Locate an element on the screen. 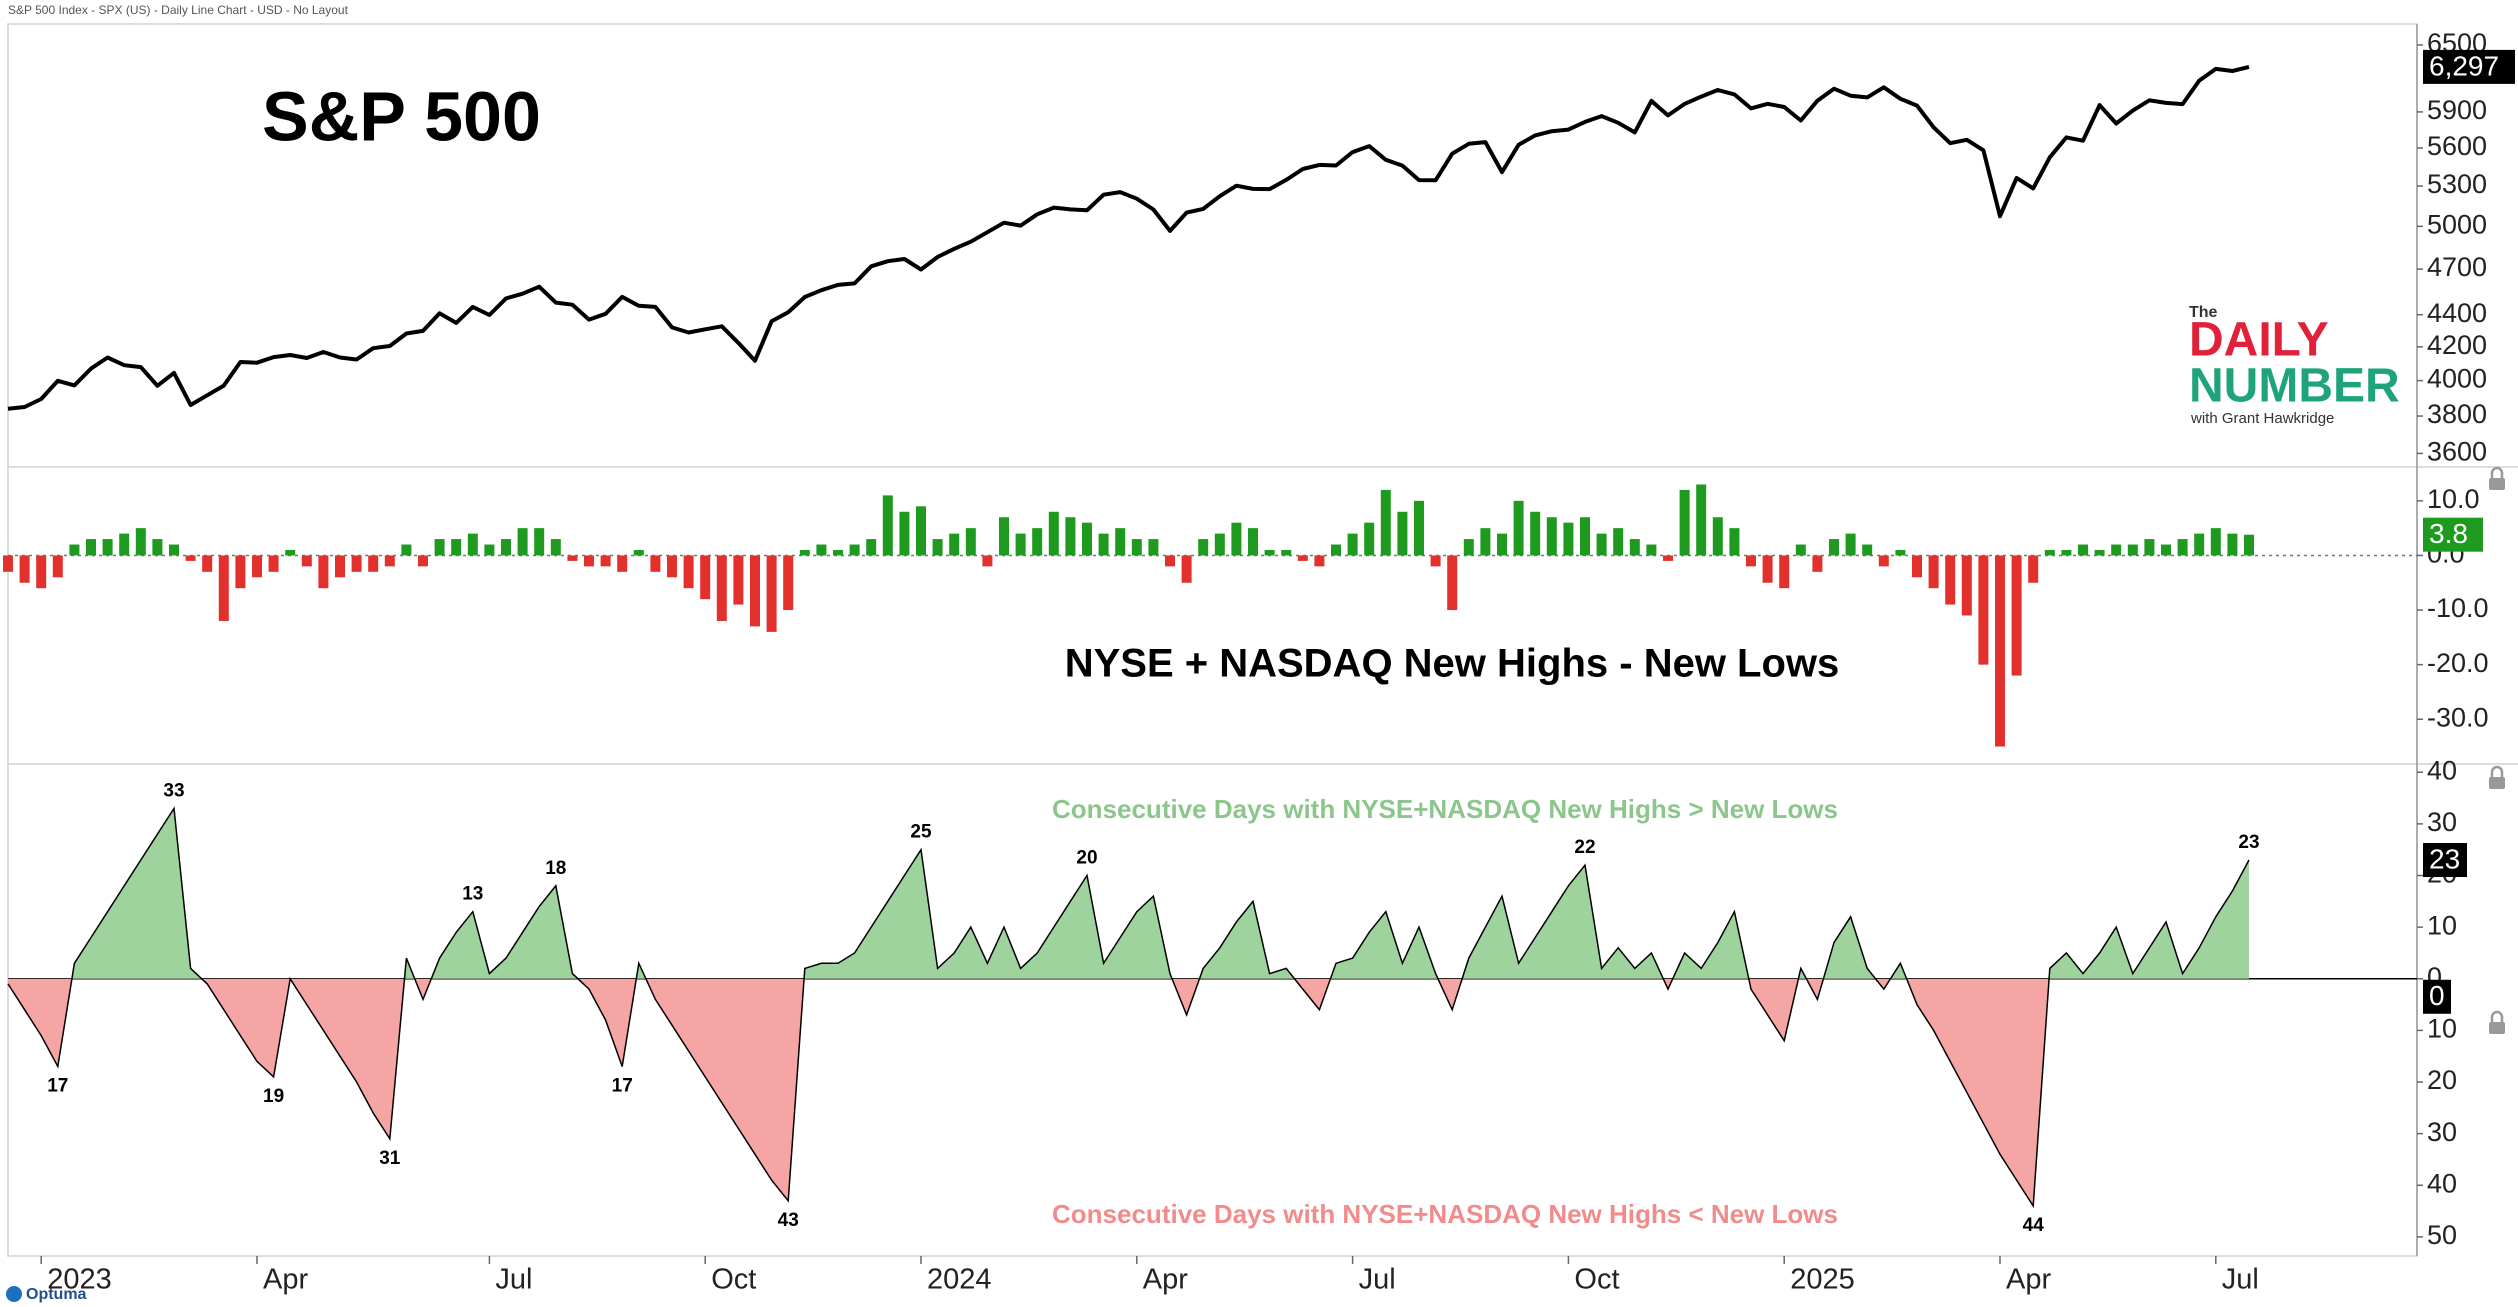 This screenshot has width=2518, height=1307. logo-word: NUMBER is located at coordinates (2294, 386).